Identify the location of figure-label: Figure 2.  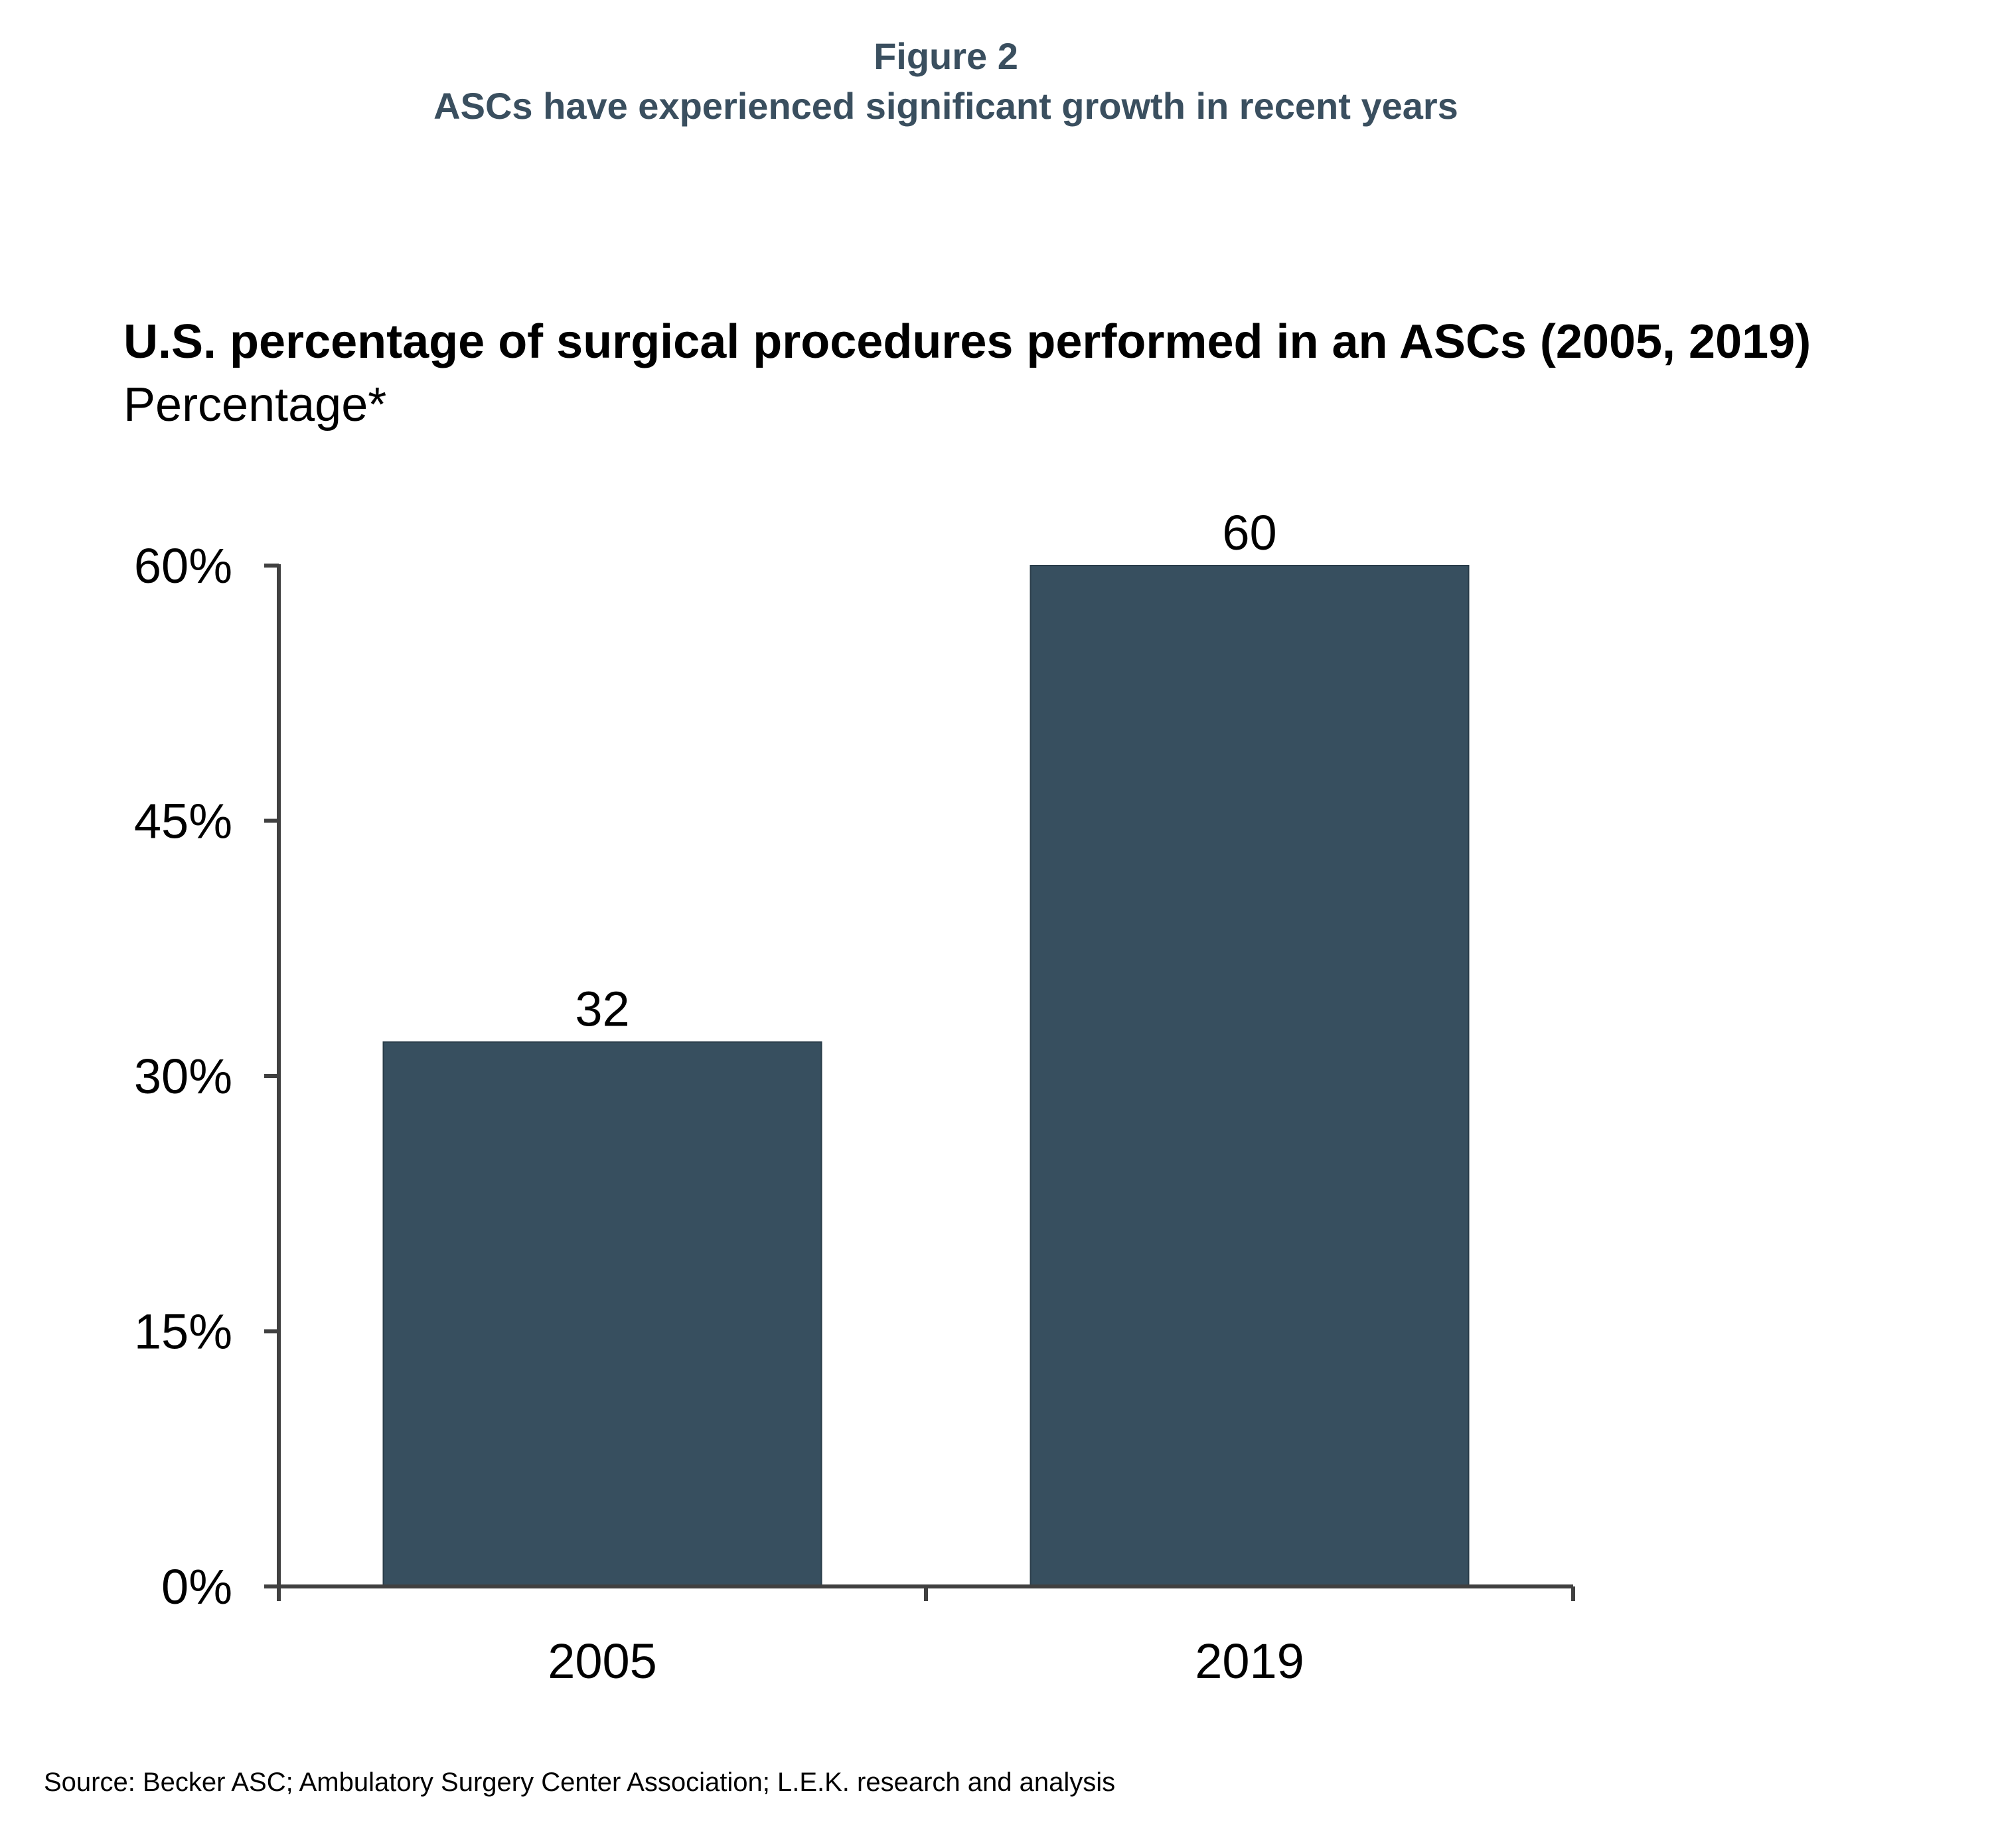
(946, 56).